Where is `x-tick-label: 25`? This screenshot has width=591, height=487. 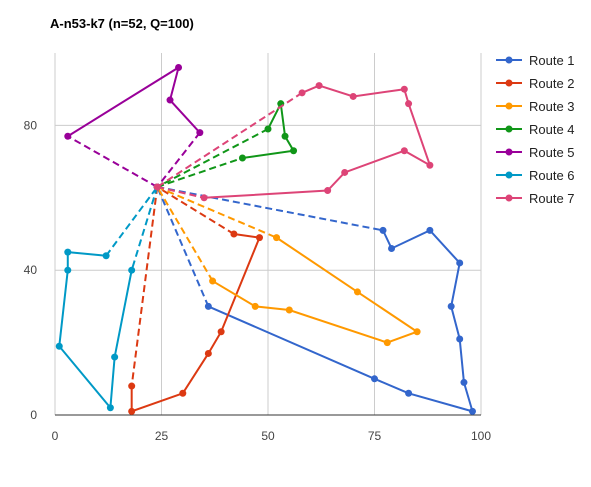
x-tick-label: 25 is located at coordinates (162, 436).